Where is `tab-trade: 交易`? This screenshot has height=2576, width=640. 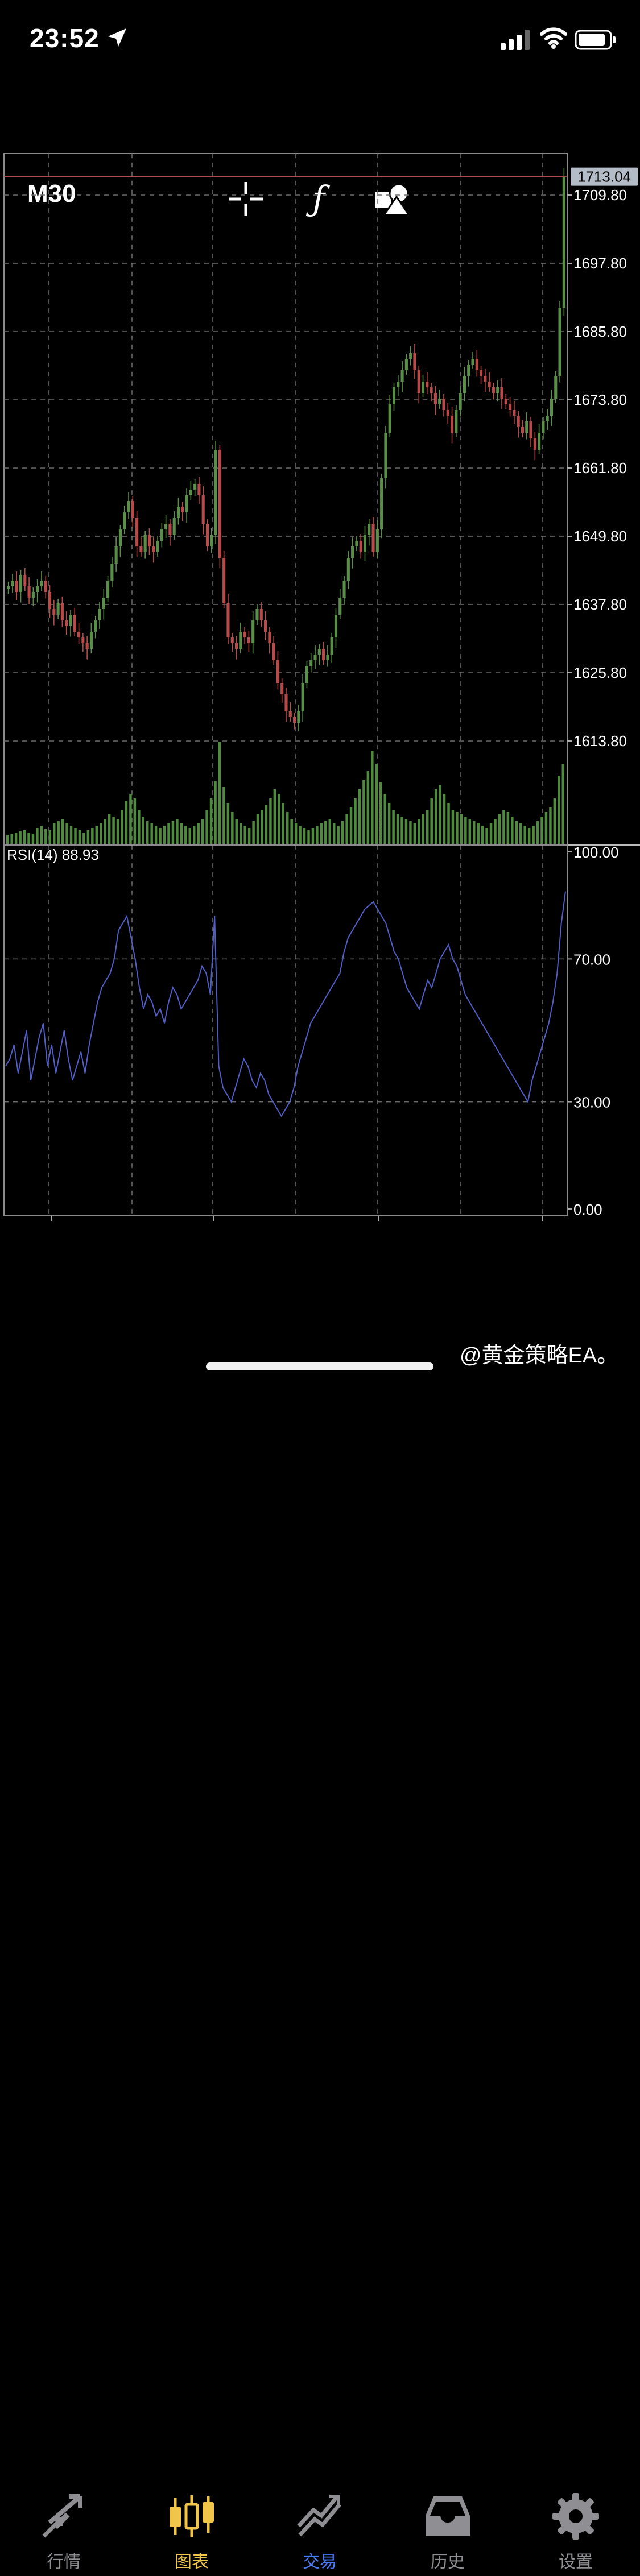 tab-trade: 交易 is located at coordinates (320, 2533).